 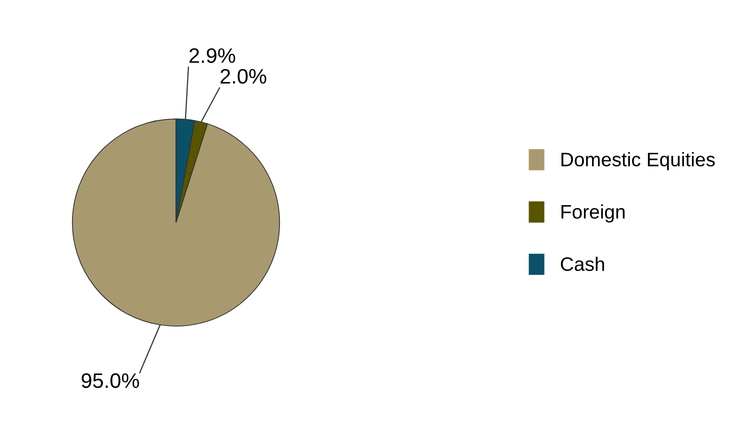 I want to click on data-label: 2.9%, so click(x=212, y=55).